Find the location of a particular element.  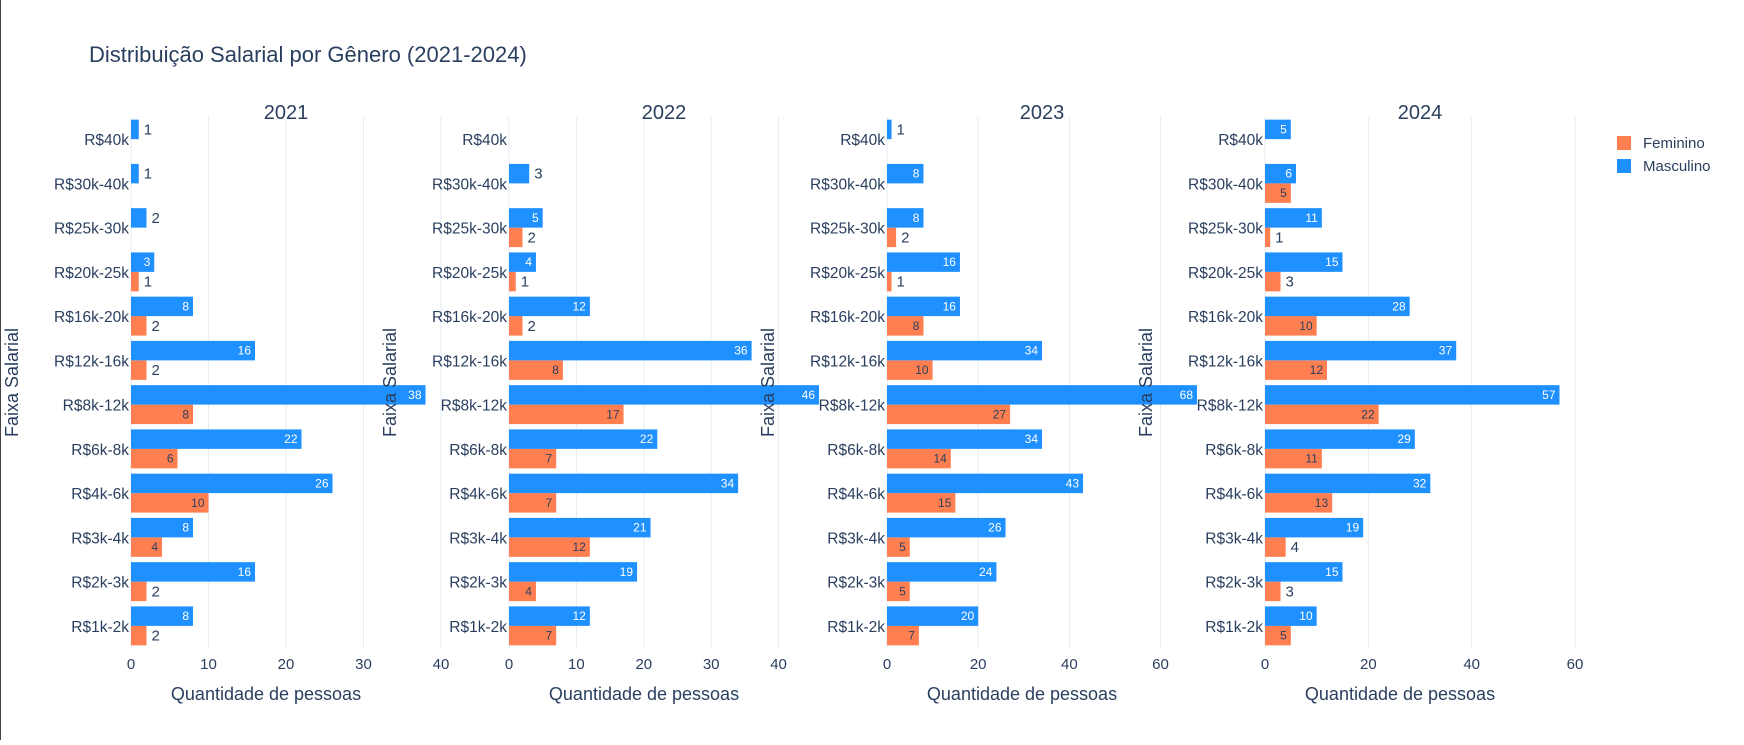

y-tick-label: R$8k-12k is located at coordinates (474, 406).